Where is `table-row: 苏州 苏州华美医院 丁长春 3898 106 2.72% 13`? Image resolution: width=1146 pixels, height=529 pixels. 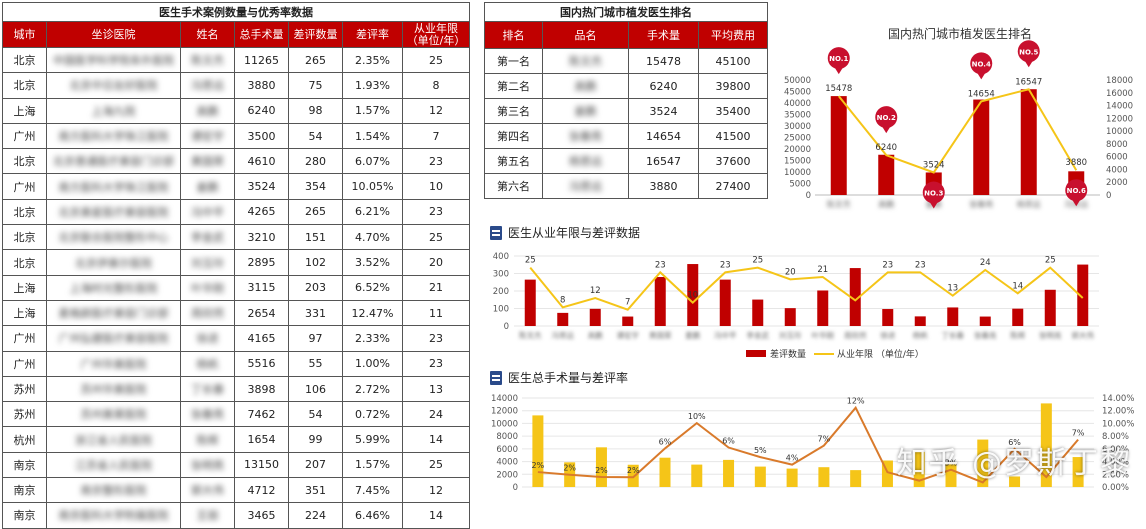
table-row: 苏州 苏州华美医院 丁长春 3898 106 2.72% 13 is located at coordinates (236, 389).